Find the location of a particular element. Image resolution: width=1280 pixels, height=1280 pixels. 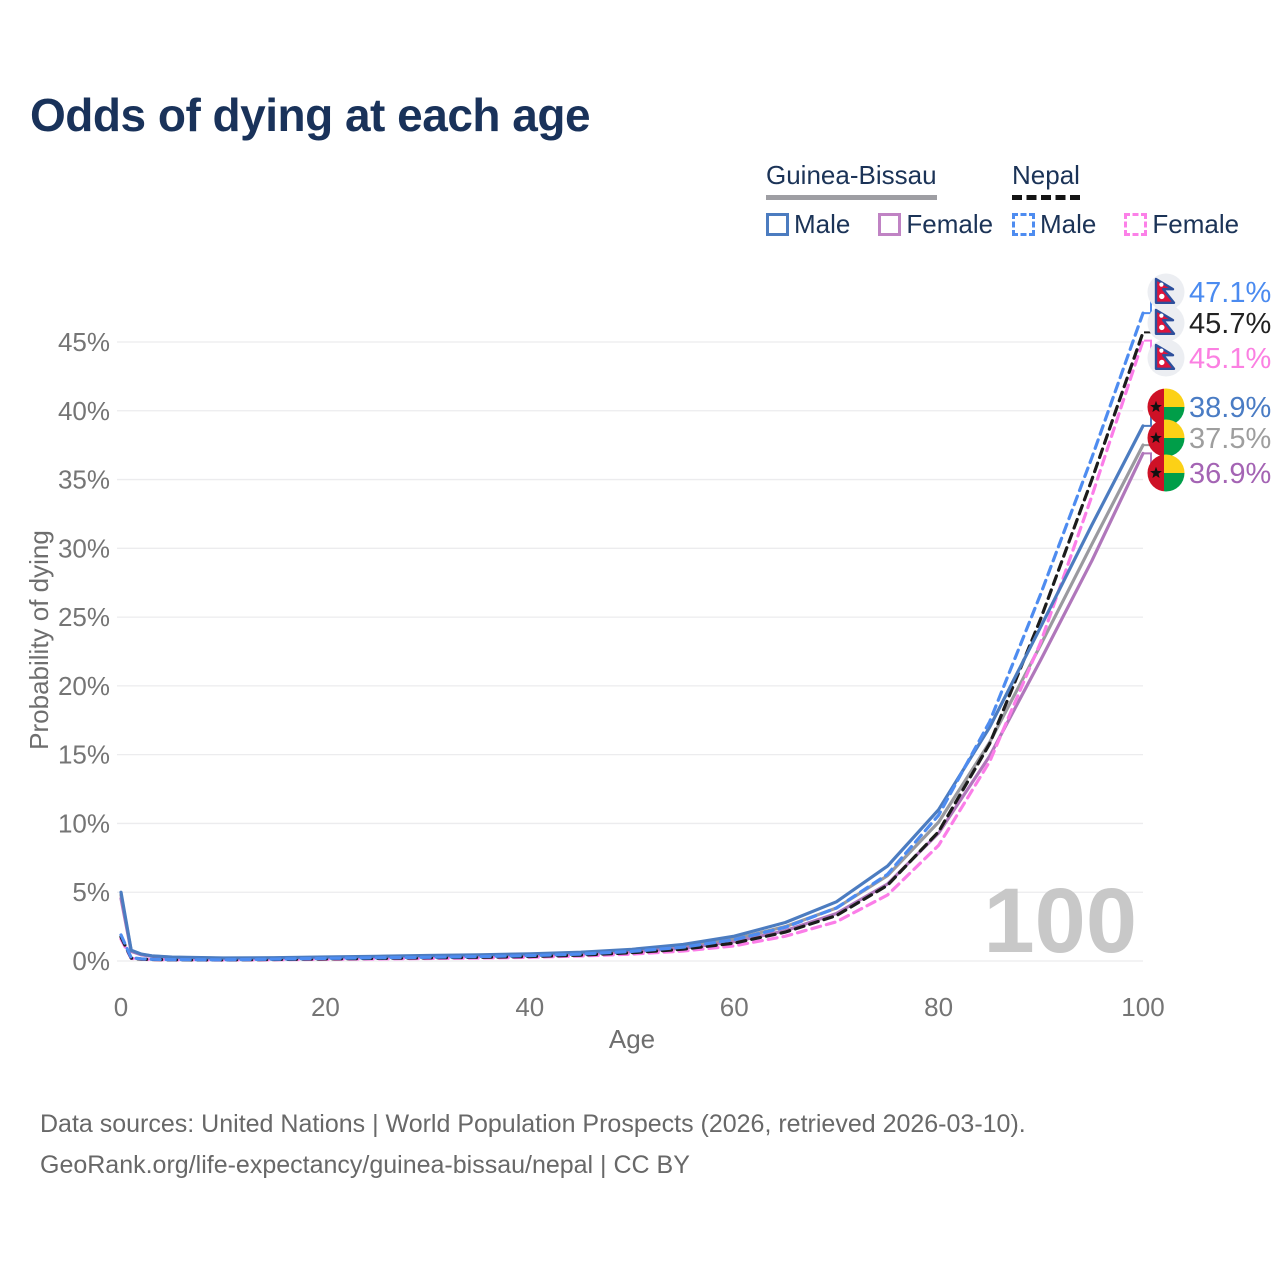

legend-group-guinea-bissau: Guinea-Bissau Male Female is located at coordinates (879, 200).